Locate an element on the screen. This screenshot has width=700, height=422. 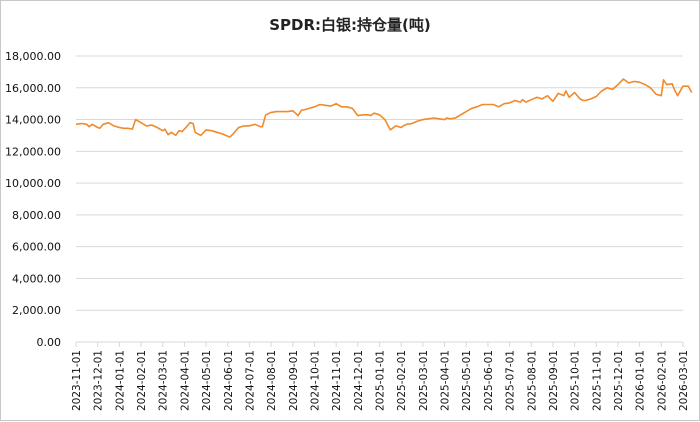
y-tick-label: 14,000.00 is located at coordinates (33, 120).